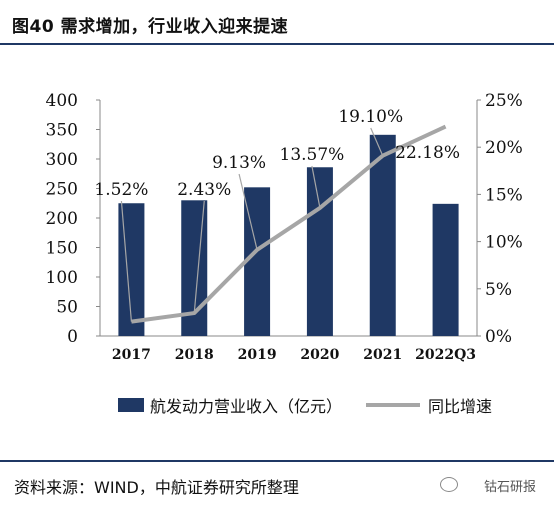  Describe the element at coordinates (121, 190) in the screenshot. I see `line-data-label: 1.52%` at that location.